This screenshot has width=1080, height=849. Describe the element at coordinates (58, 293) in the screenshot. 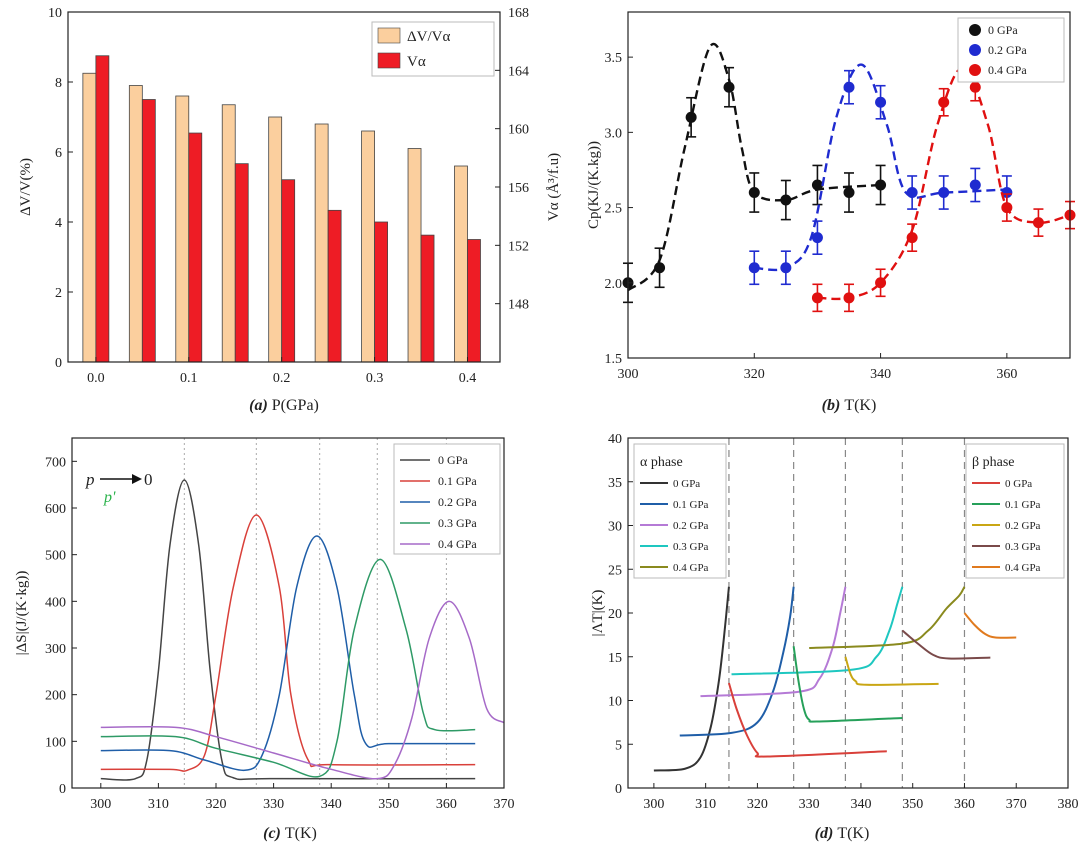

I see `left-axis-tick-label: 2` at that location.